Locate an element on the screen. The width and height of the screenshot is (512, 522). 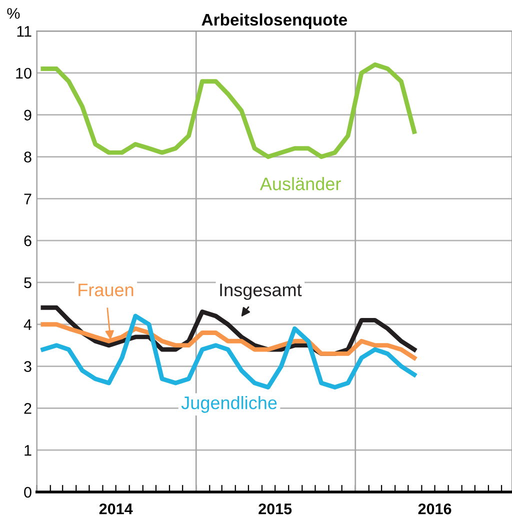
y-tick-label: 8 is located at coordinates (28, 157).